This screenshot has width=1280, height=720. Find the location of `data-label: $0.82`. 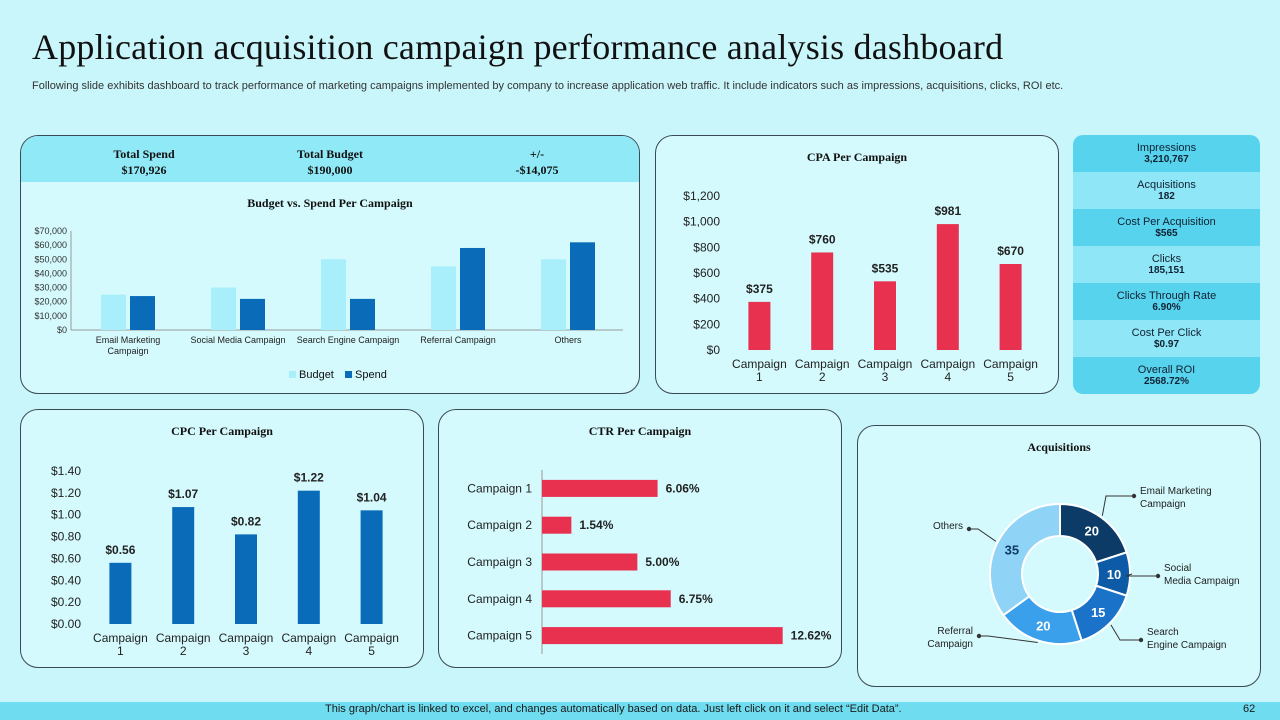

data-label: $0.82 is located at coordinates (246, 521).